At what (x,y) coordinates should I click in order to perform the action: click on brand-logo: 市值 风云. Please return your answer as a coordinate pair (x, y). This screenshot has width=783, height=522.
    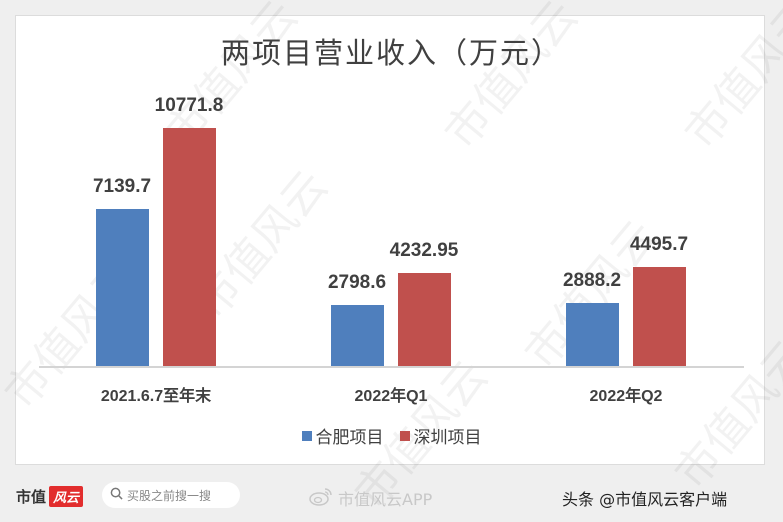
    Looking at the image, I should click on (50, 496).